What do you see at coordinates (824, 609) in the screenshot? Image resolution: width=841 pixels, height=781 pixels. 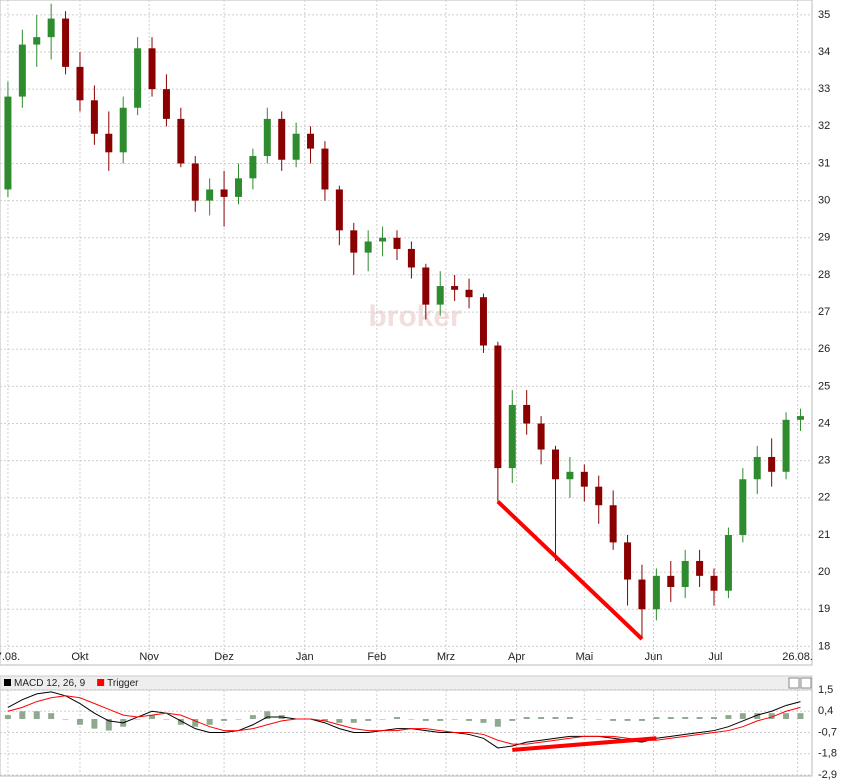 I see `y-tick-label: 19` at bounding box center [824, 609].